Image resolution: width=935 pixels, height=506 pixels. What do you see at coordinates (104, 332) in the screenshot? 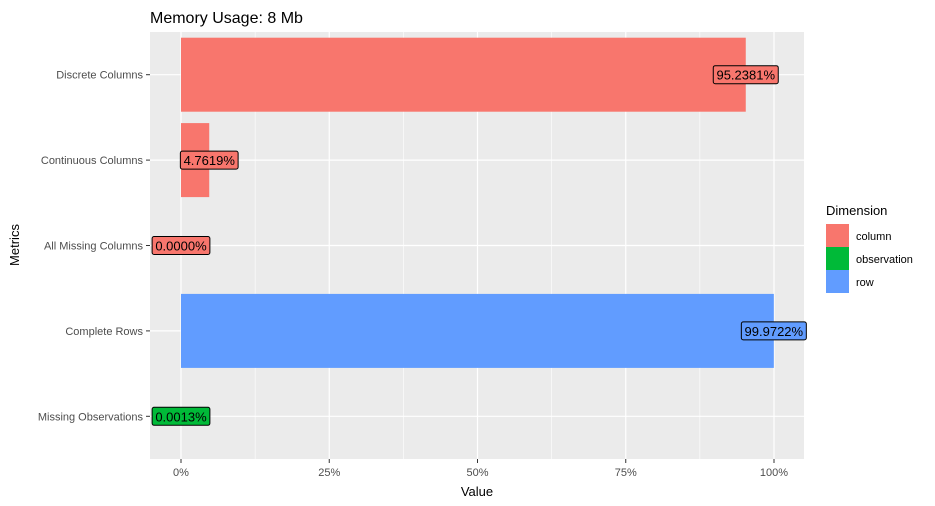
I see `y-tick-label: Complete Rows` at bounding box center [104, 332].